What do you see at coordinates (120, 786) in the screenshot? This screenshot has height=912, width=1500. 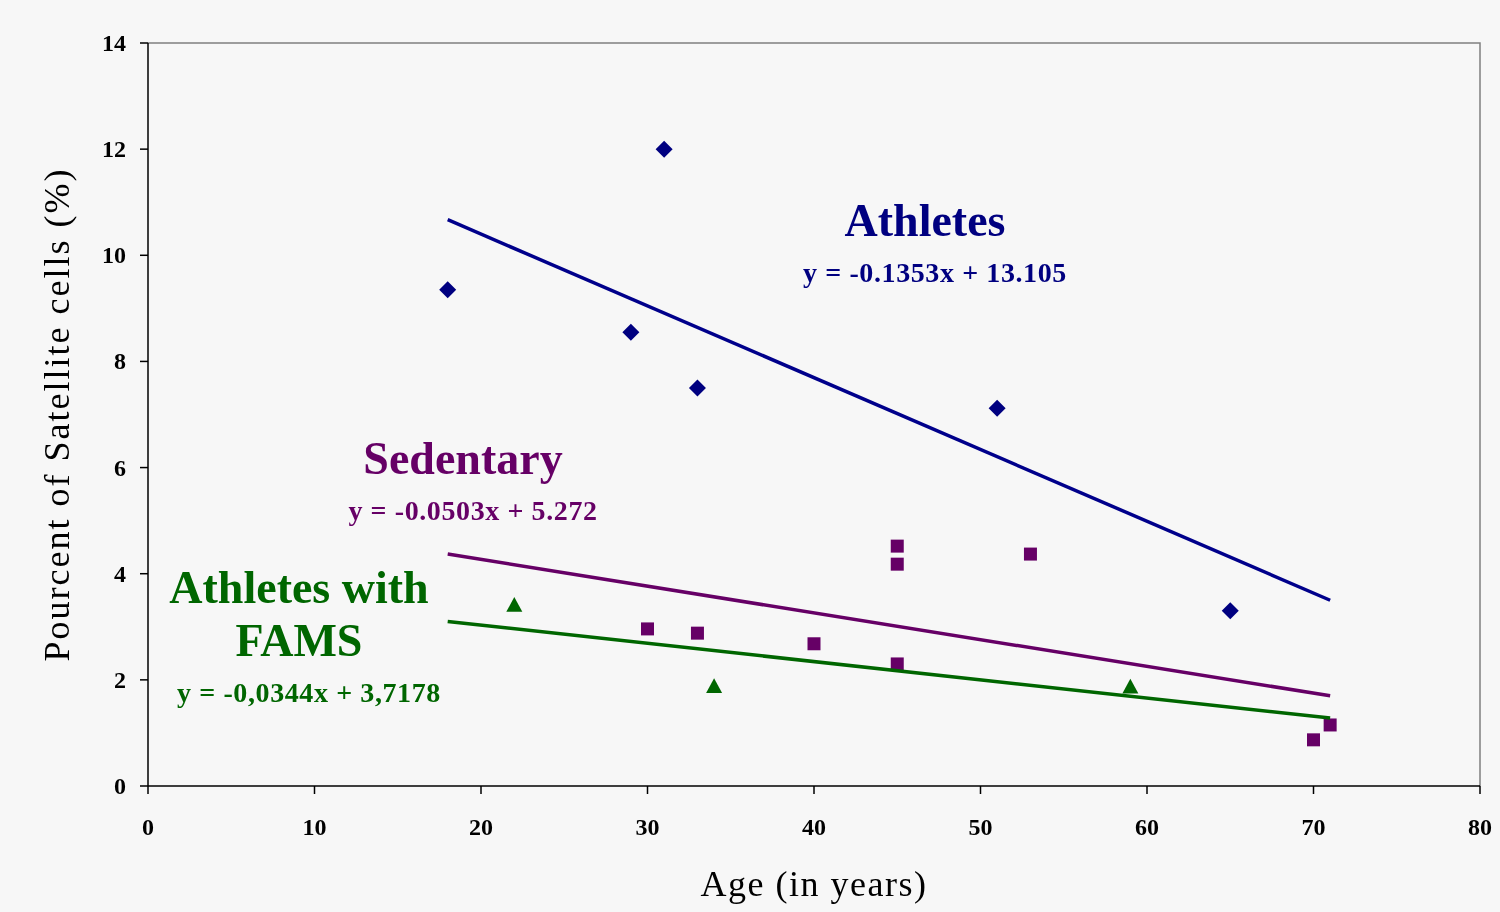 I see `y-tick-label: 0` at bounding box center [120, 786].